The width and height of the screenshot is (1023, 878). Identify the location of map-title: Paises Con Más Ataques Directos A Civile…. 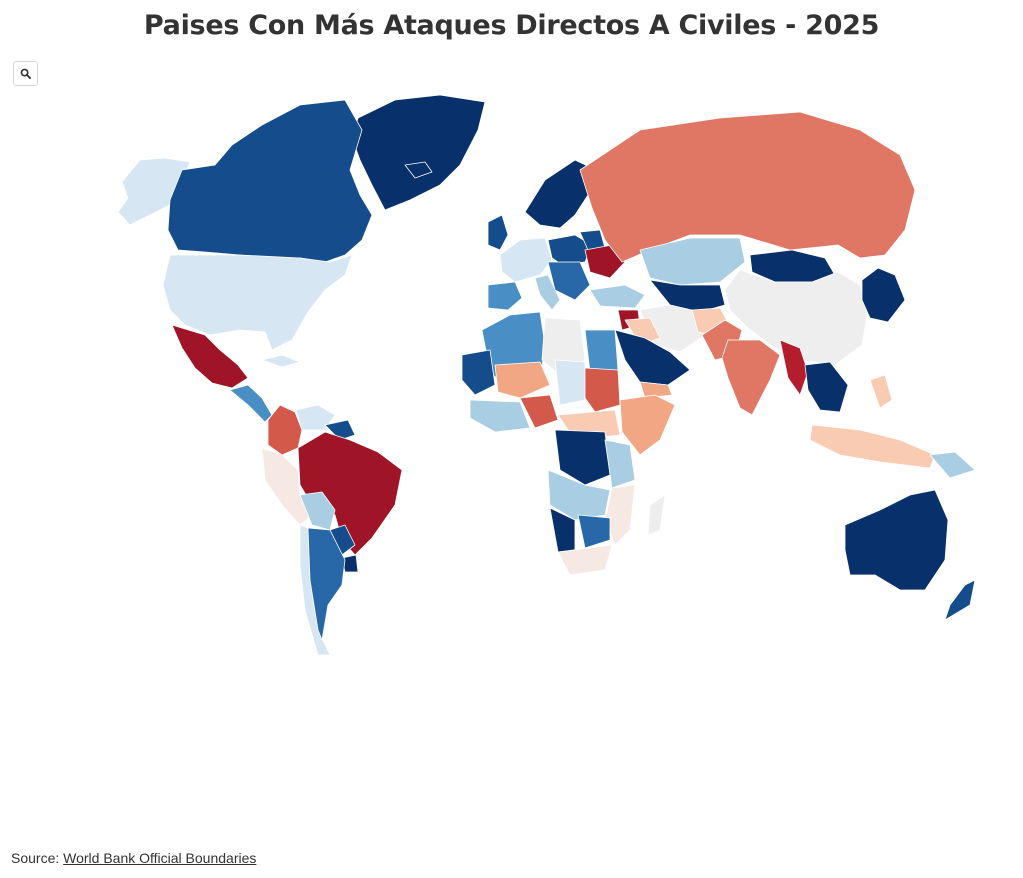
(511, 25).